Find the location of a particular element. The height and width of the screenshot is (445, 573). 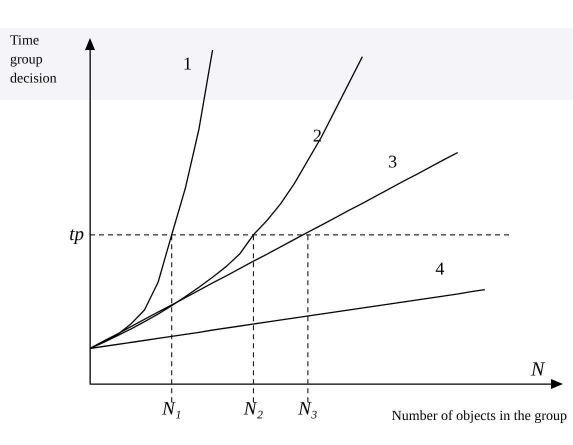

x-tick-label: N₃ is located at coordinates (307, 409).